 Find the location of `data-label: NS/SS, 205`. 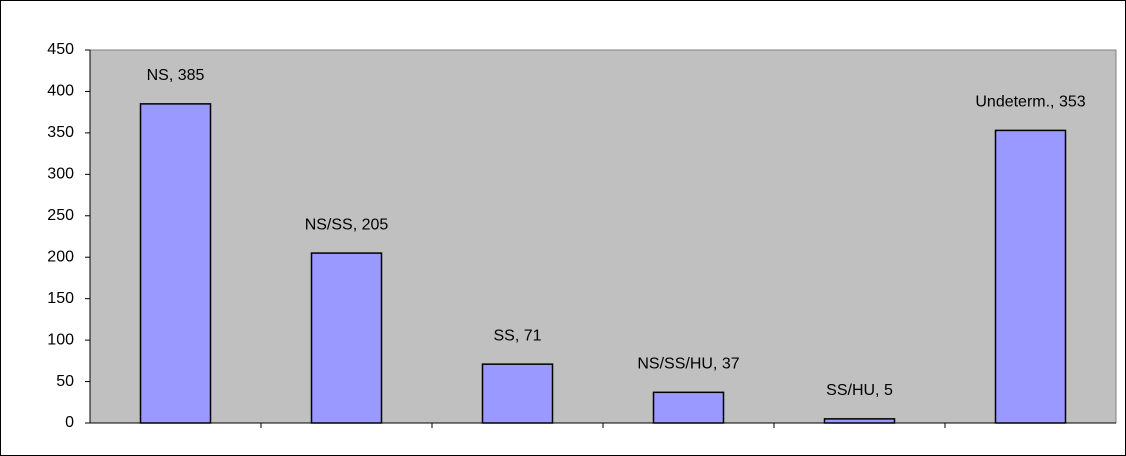

data-label: NS/SS, 205 is located at coordinates (347, 224).